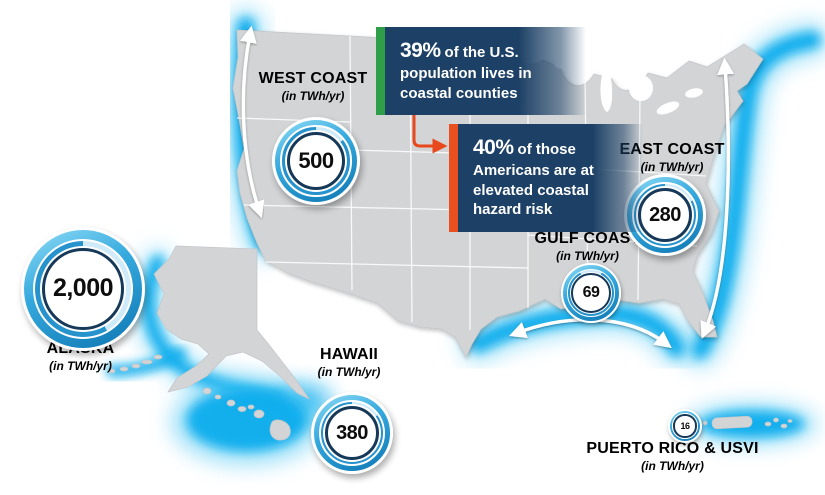  I want to click on donut-puerto-rico-usvi: 16, so click(685, 426).